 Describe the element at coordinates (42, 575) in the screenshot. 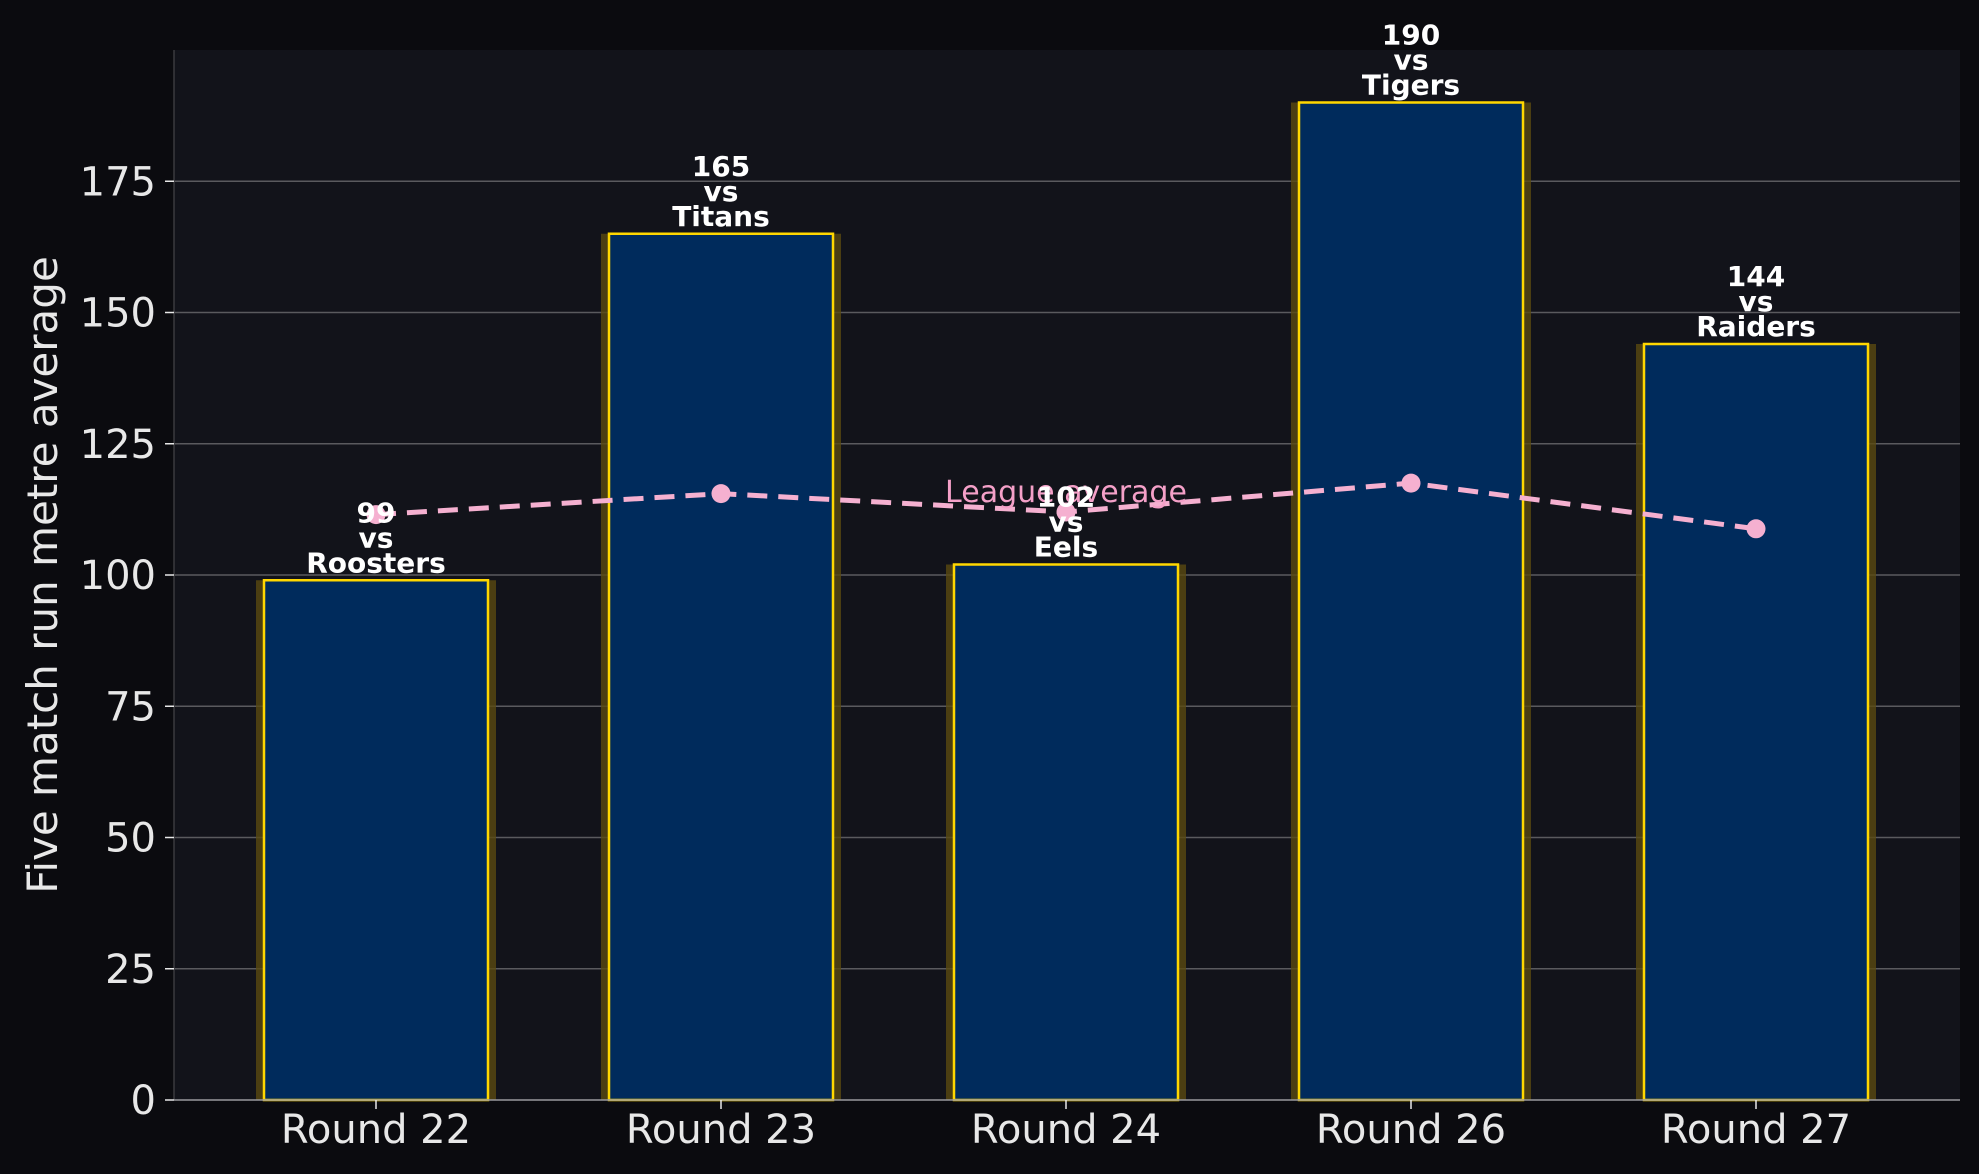

I see `y-axis-label: Five match run metre average` at that location.